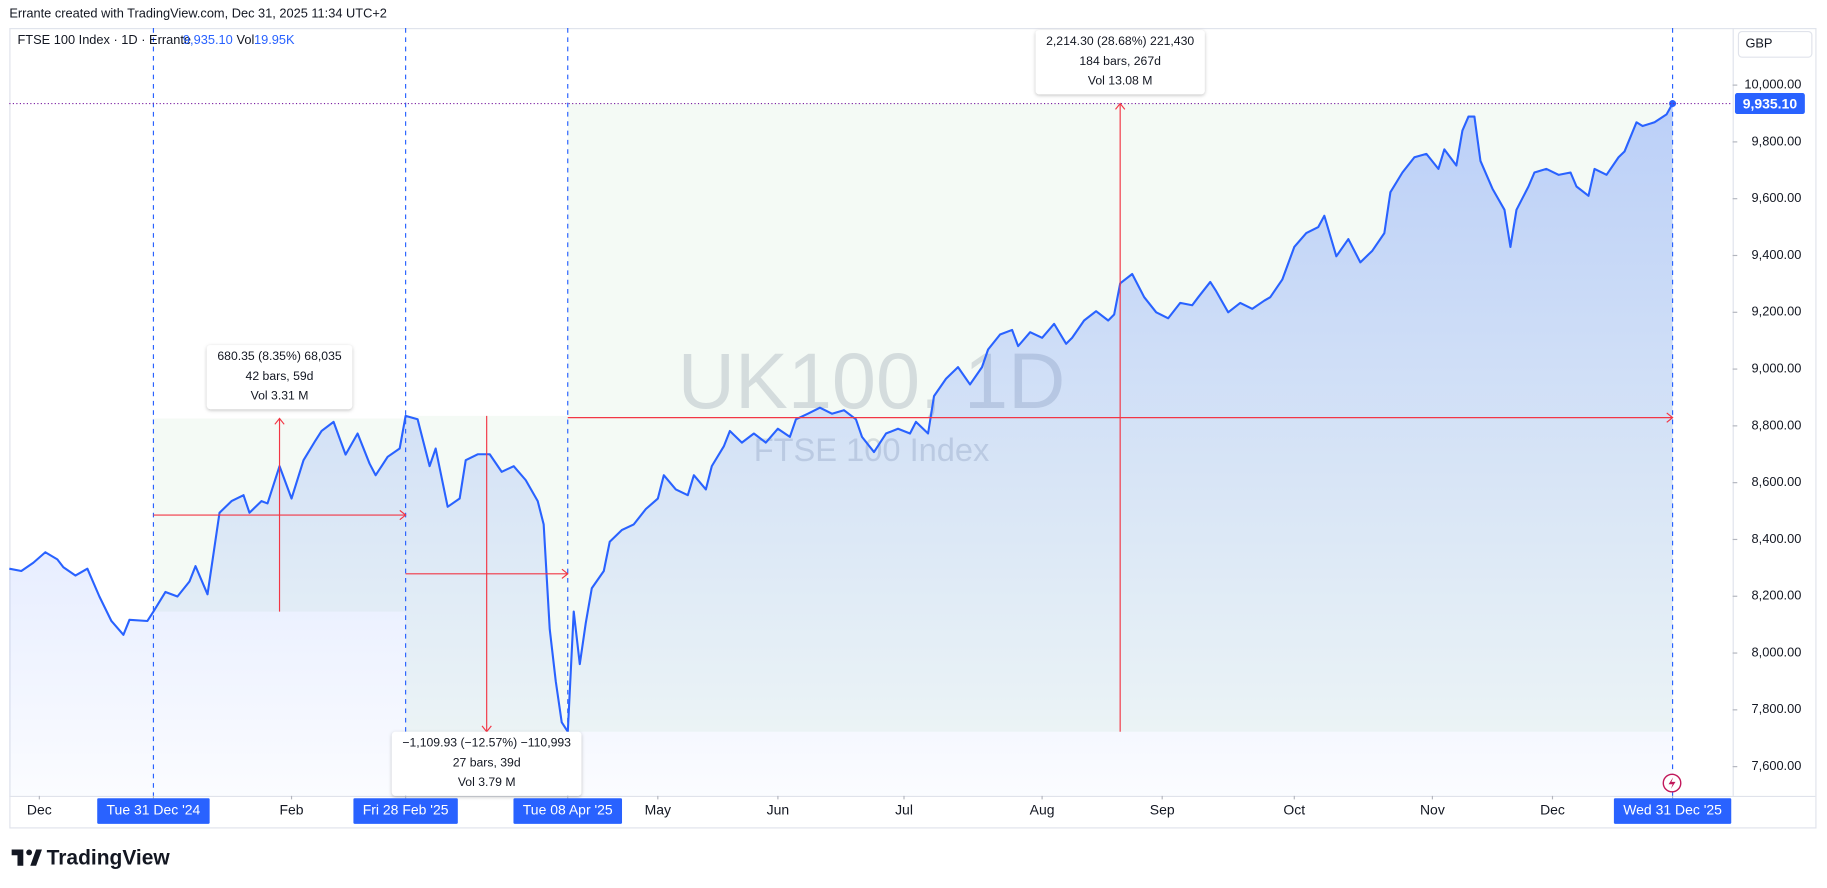 The height and width of the screenshot is (888, 1827). Describe the element at coordinates (1777, 424) in the screenshot. I see `y-tick-label: 8,800.00` at that location.